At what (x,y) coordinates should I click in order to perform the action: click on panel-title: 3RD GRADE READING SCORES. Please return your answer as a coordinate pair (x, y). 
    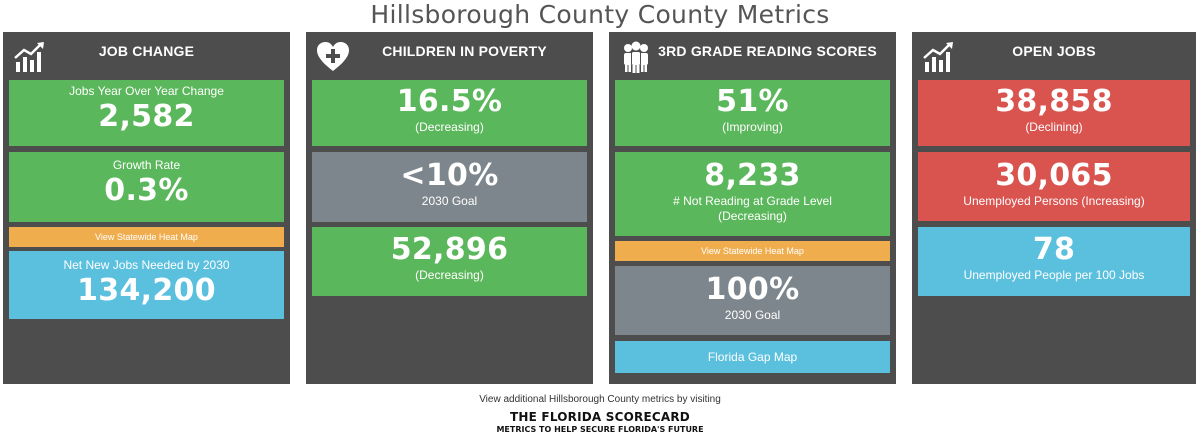
    Looking at the image, I should click on (767, 51).